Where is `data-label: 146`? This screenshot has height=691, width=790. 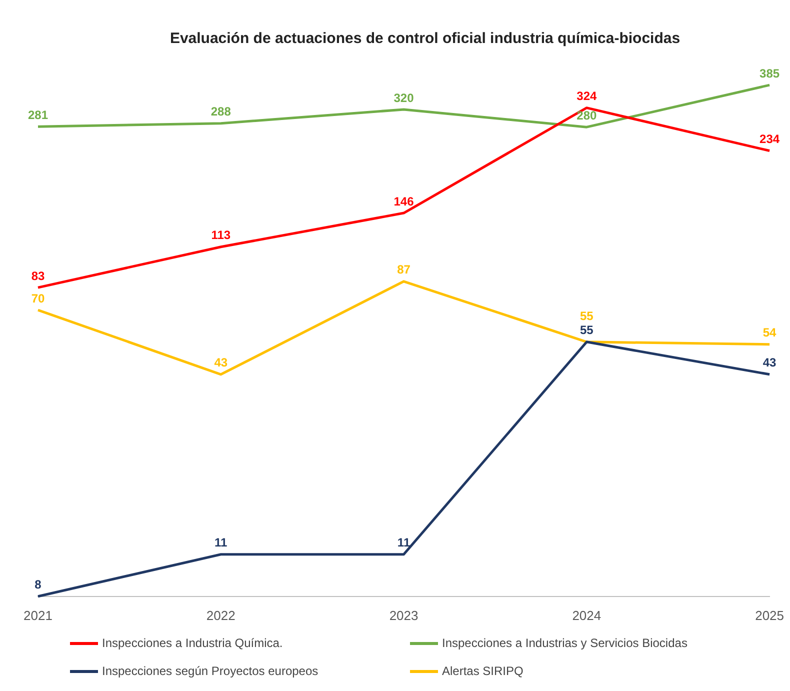 data-label: 146 is located at coordinates (404, 201).